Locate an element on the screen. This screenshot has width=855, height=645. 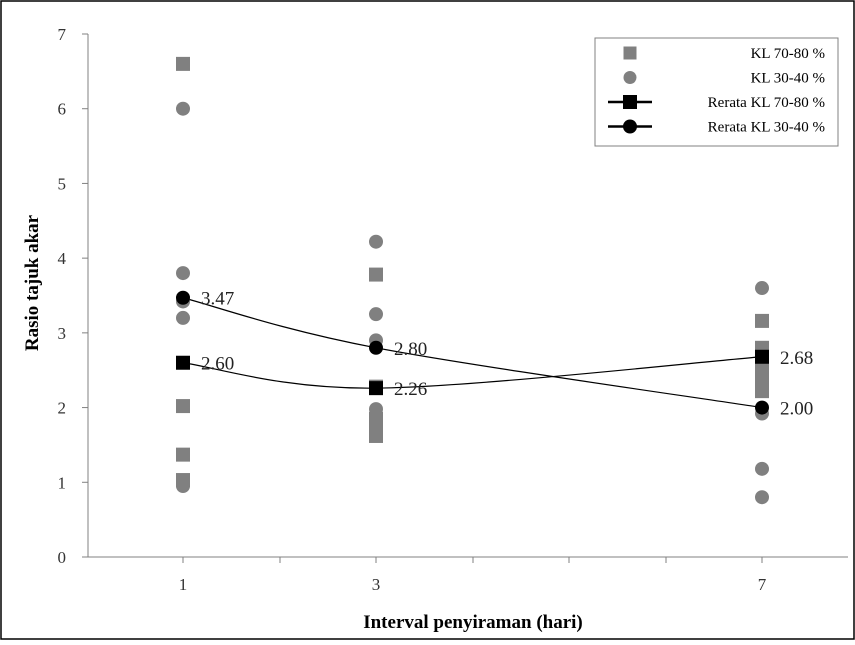
data-labels-layer: 2.60 2.26 2.68 3.47 2.80 2.00 is located at coordinates (507, 354).